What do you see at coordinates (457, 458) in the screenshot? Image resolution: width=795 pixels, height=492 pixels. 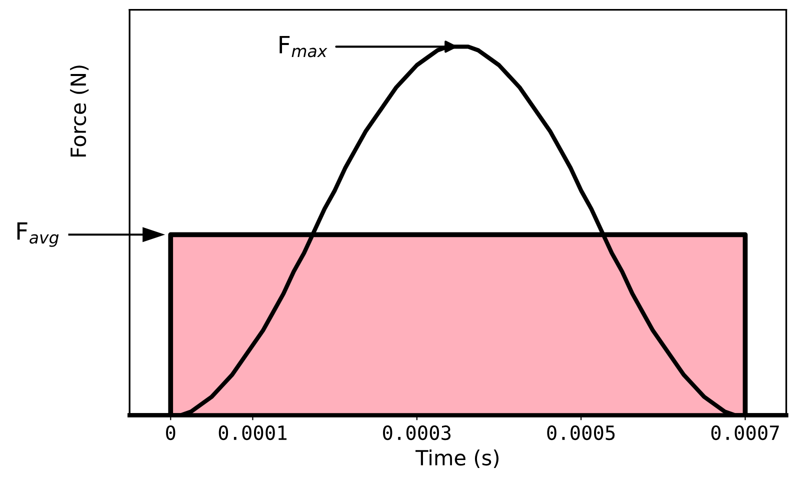 I see `x-axis-title: Time (s)` at bounding box center [457, 458].